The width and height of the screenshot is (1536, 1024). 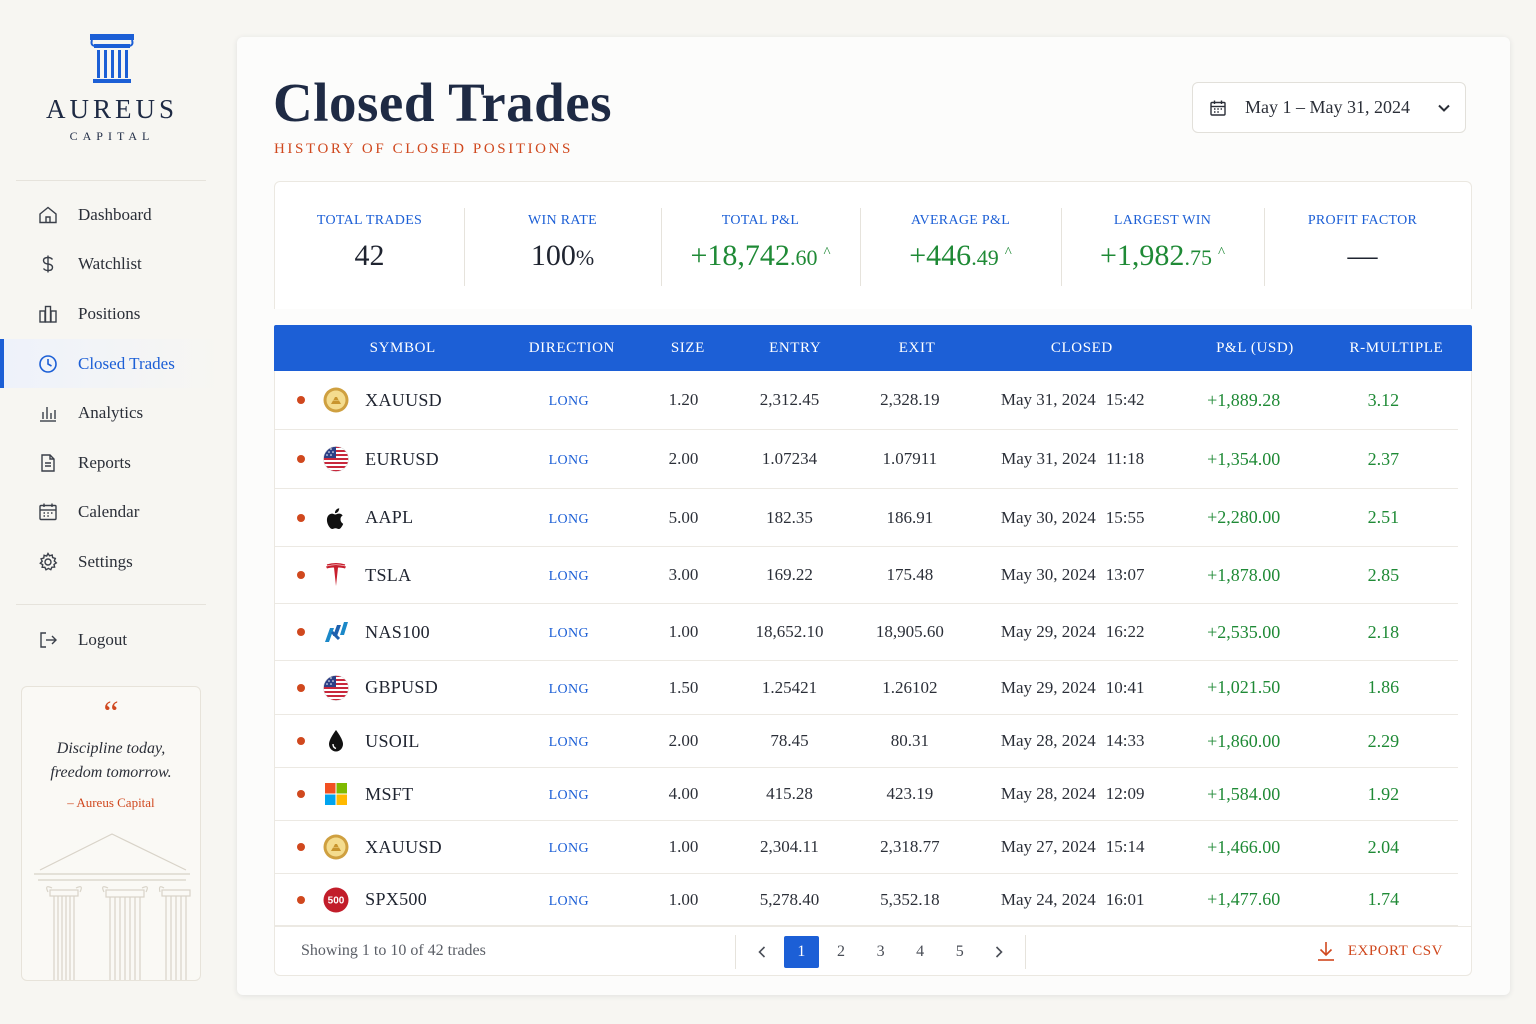 I want to click on stat-value: +18,742.60 ^, so click(x=760, y=256).